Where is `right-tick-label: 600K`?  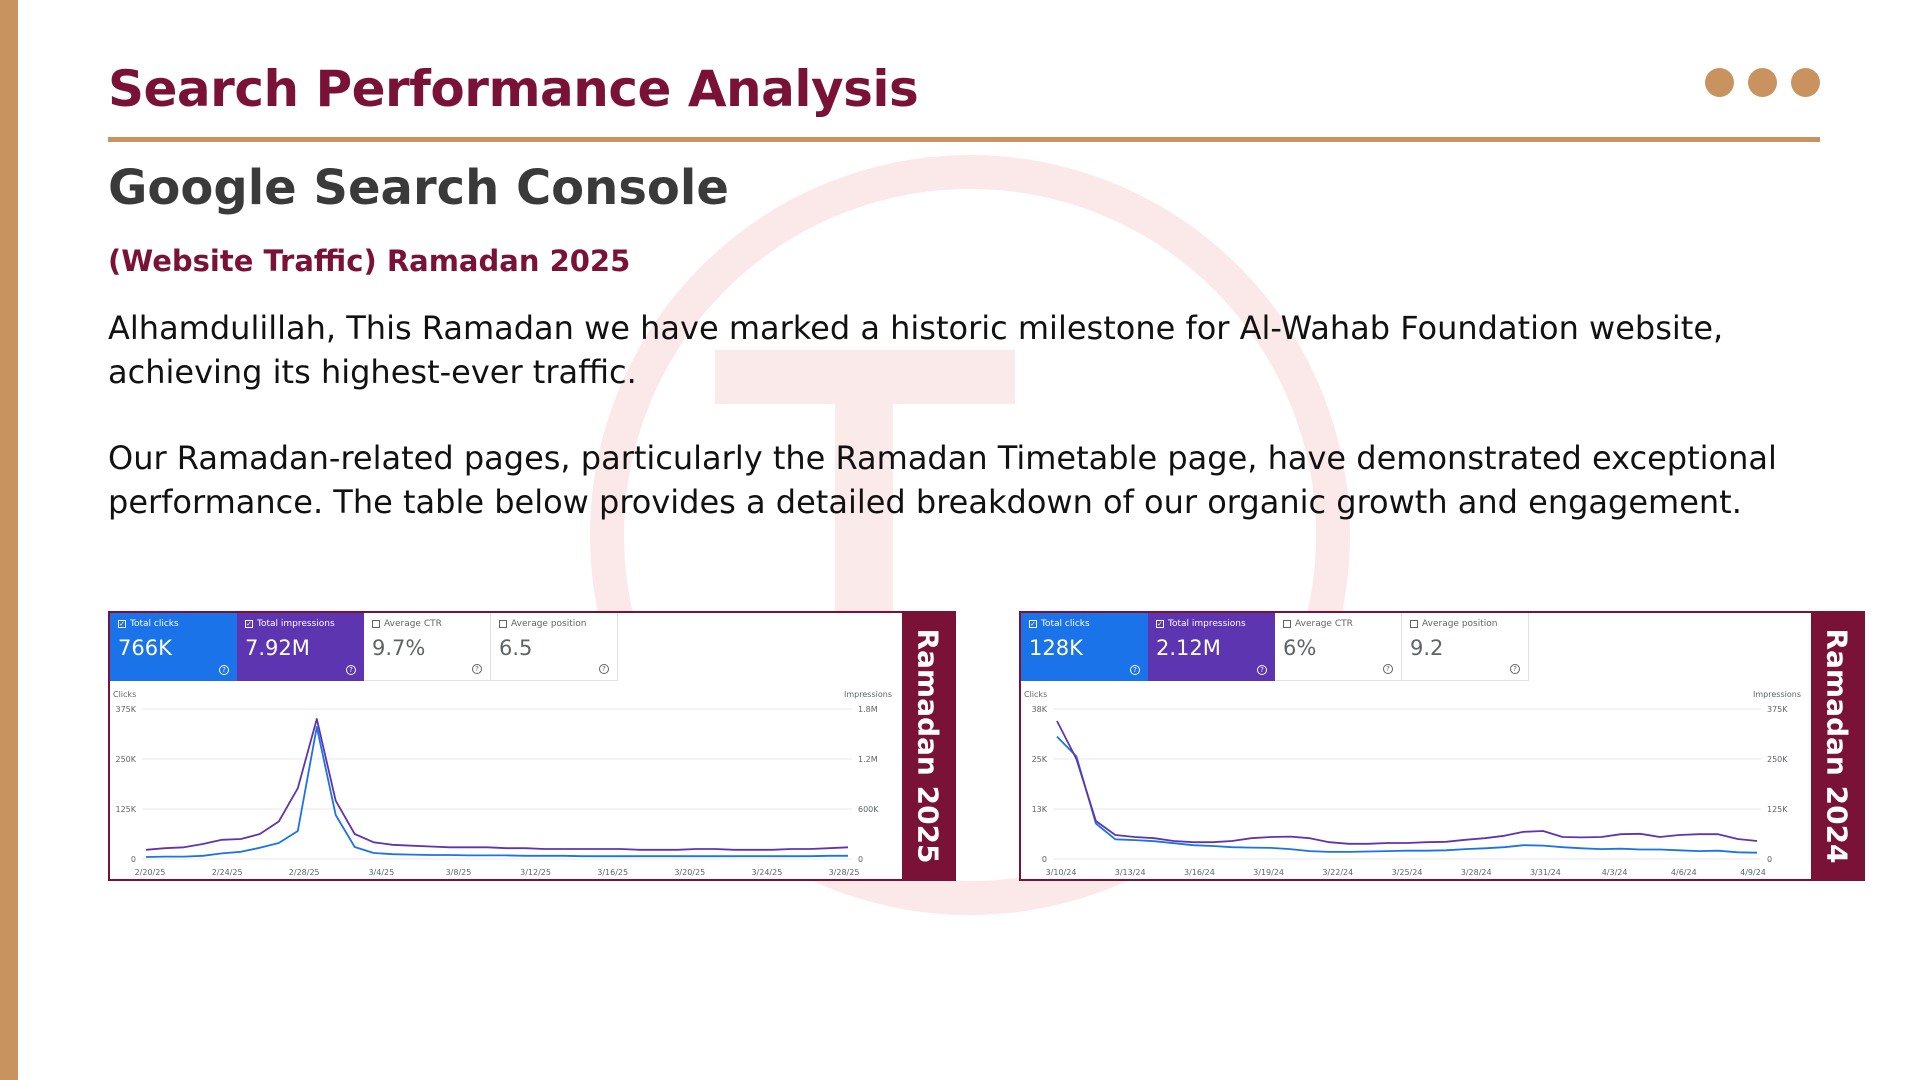
right-tick-label: 600K is located at coordinates (868, 809).